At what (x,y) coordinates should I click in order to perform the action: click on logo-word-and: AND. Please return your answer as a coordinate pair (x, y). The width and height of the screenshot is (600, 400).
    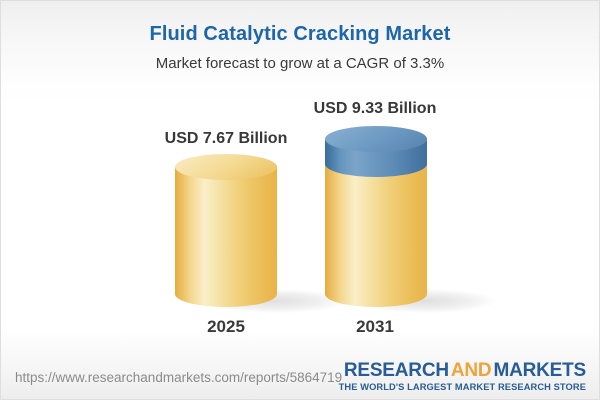
    Looking at the image, I should click on (471, 370).